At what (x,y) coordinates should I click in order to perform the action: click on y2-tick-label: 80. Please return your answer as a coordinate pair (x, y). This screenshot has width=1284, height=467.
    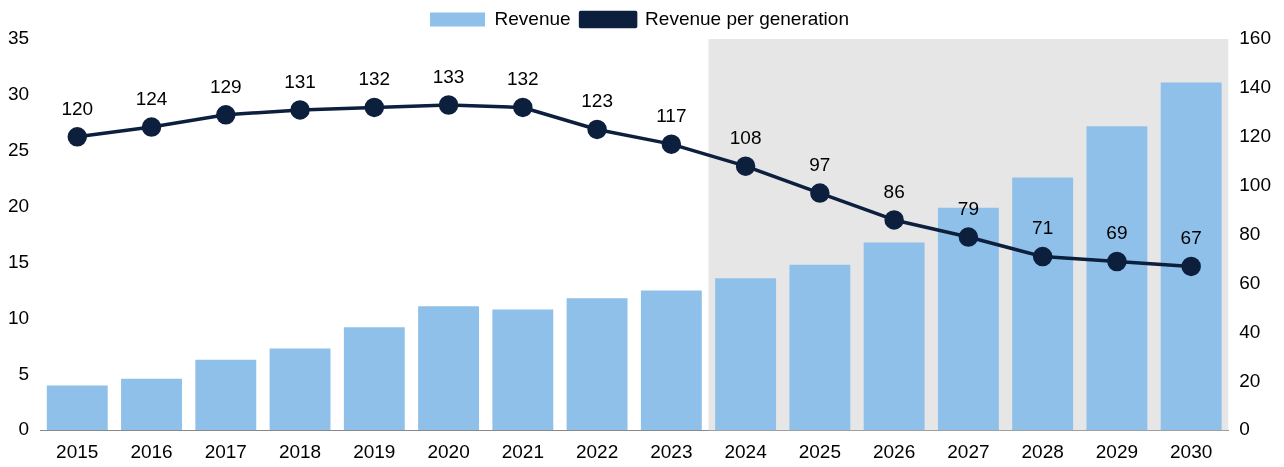
    Looking at the image, I should click on (1250, 233).